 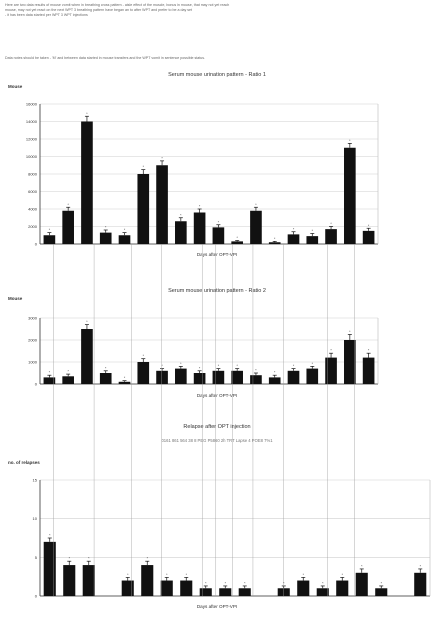 I want to click on y-tick-label: 12000, so click(x=32, y=139).